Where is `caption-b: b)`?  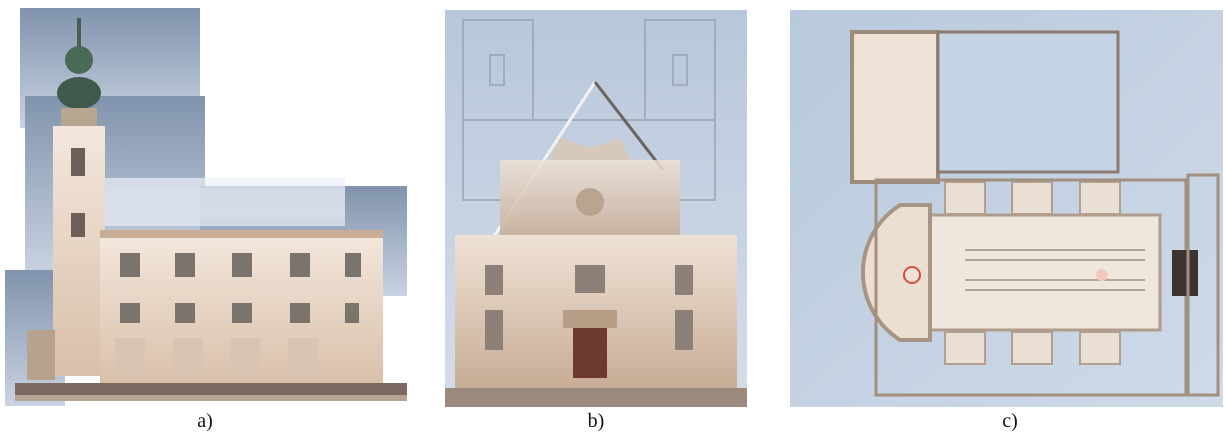 caption-b: b) is located at coordinates (596, 421).